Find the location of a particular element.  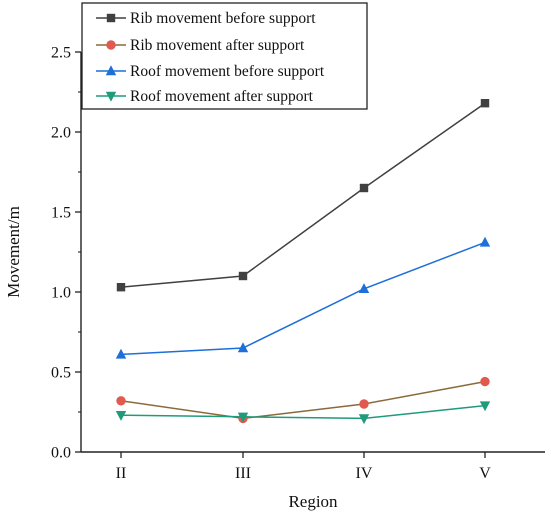

legend-label: Roof movement before support is located at coordinates (227, 71).